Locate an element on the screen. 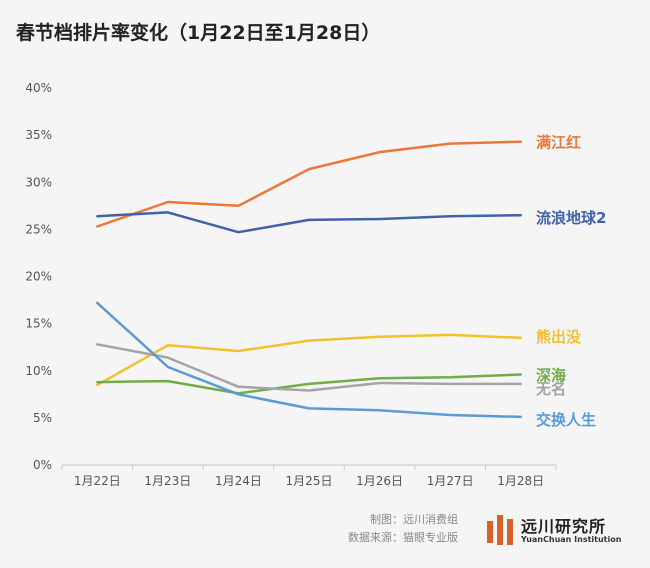 This screenshot has width=650, height=568. series-end-label: 深海 is located at coordinates (551, 376).